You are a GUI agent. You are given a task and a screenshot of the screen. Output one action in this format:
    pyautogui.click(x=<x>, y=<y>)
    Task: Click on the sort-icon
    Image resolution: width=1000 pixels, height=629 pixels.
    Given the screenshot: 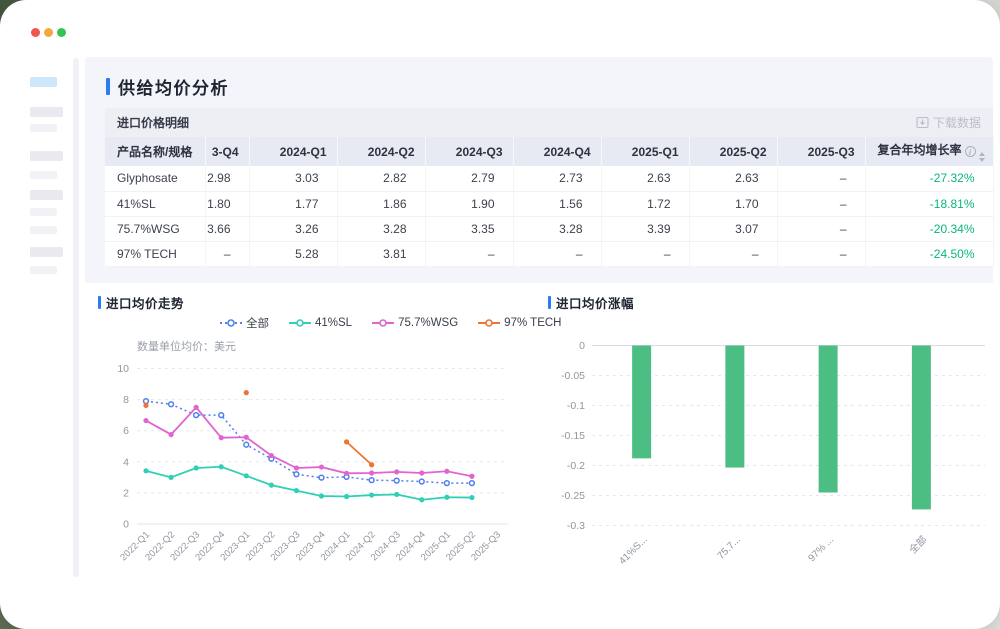 What is the action you would take?
    pyautogui.click(x=981, y=157)
    